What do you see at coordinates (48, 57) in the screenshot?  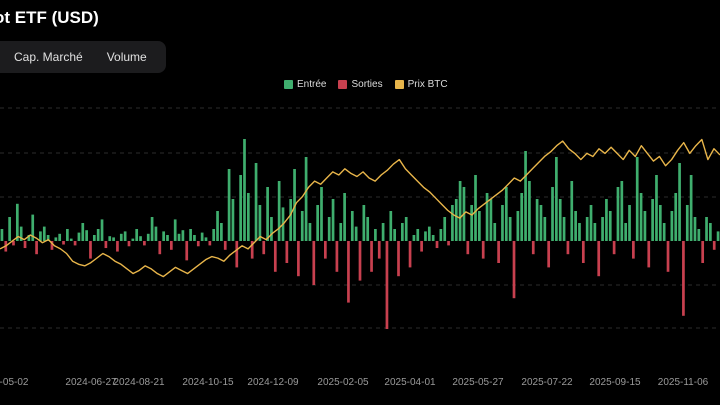 I see `tab-market-cap: Cap. Marché` at bounding box center [48, 57].